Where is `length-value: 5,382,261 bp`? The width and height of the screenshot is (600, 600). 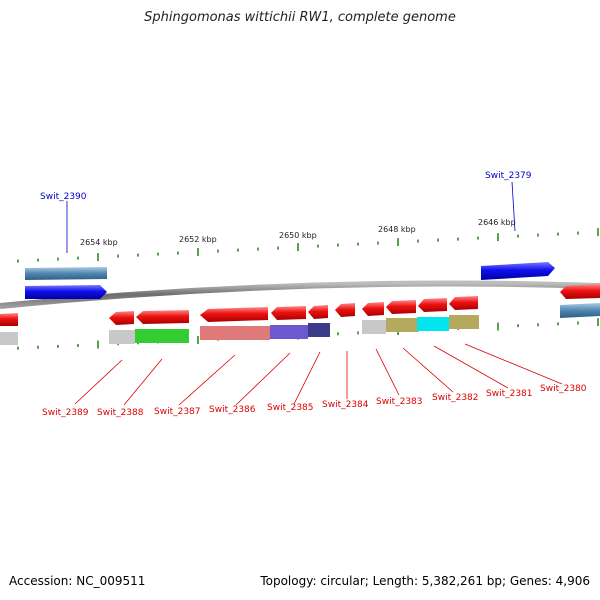
length-value: 5,382,261 bp is located at coordinates (461, 581).